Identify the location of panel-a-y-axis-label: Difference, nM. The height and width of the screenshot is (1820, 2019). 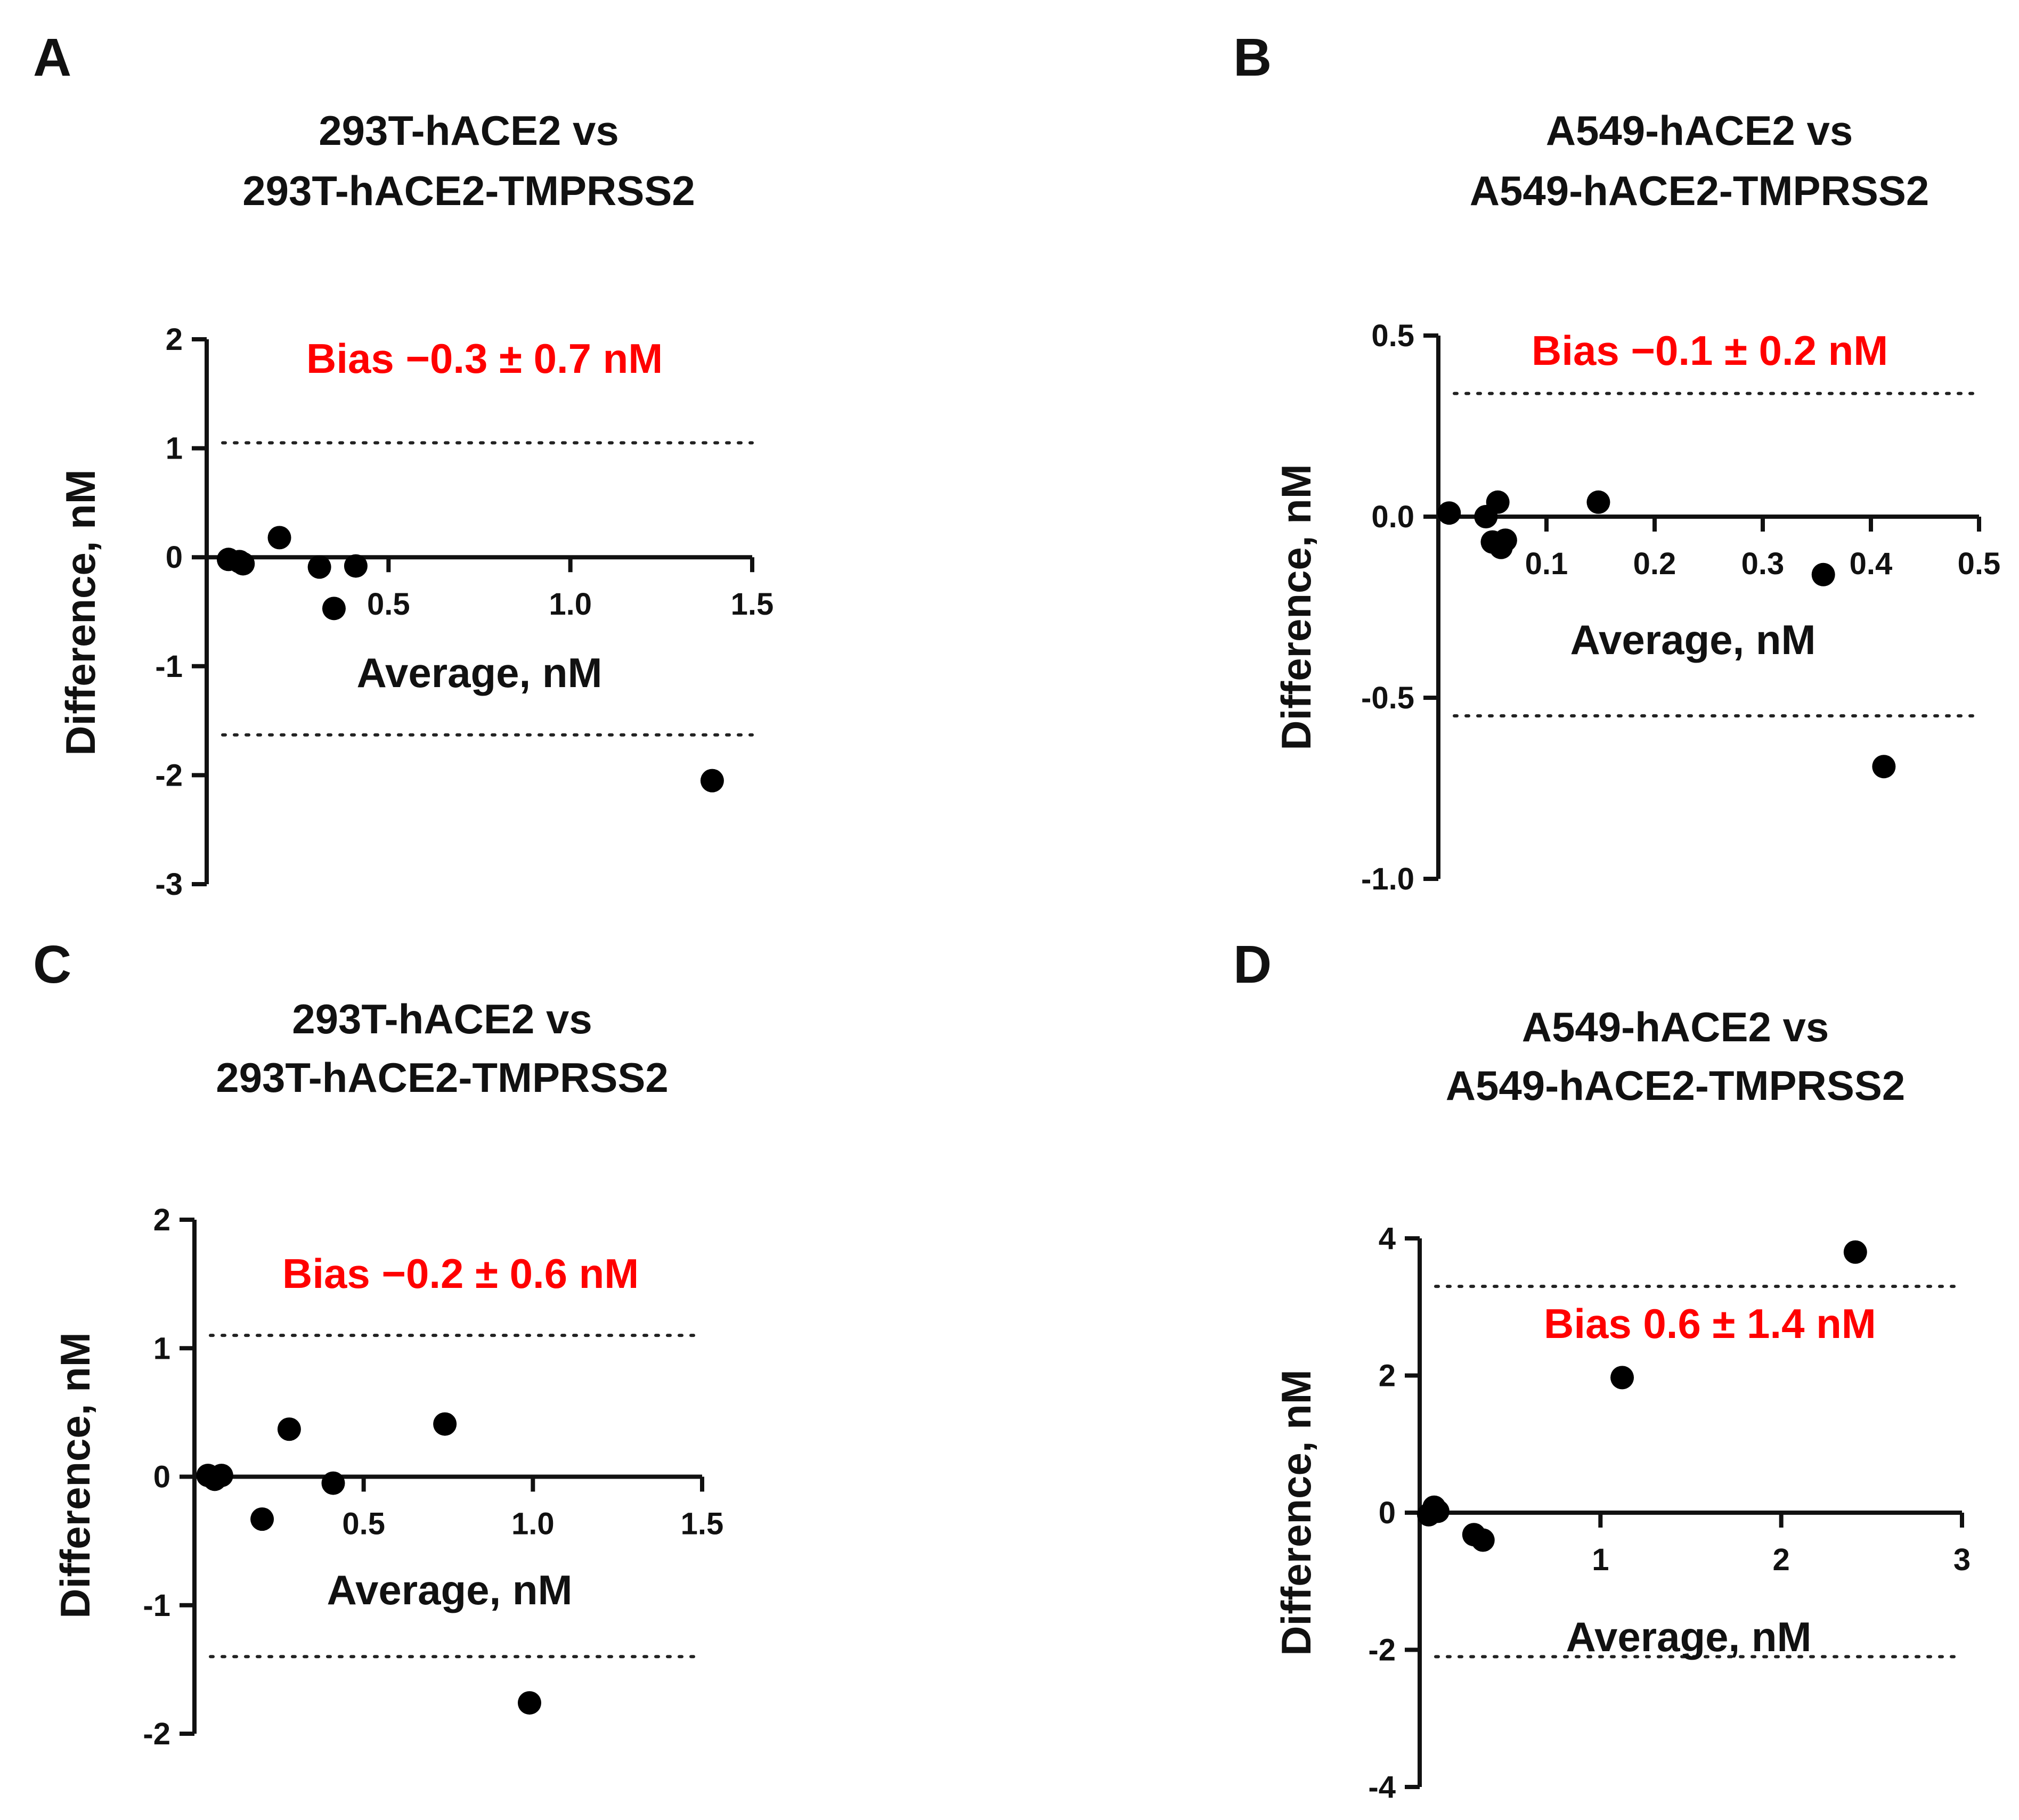
(80, 612).